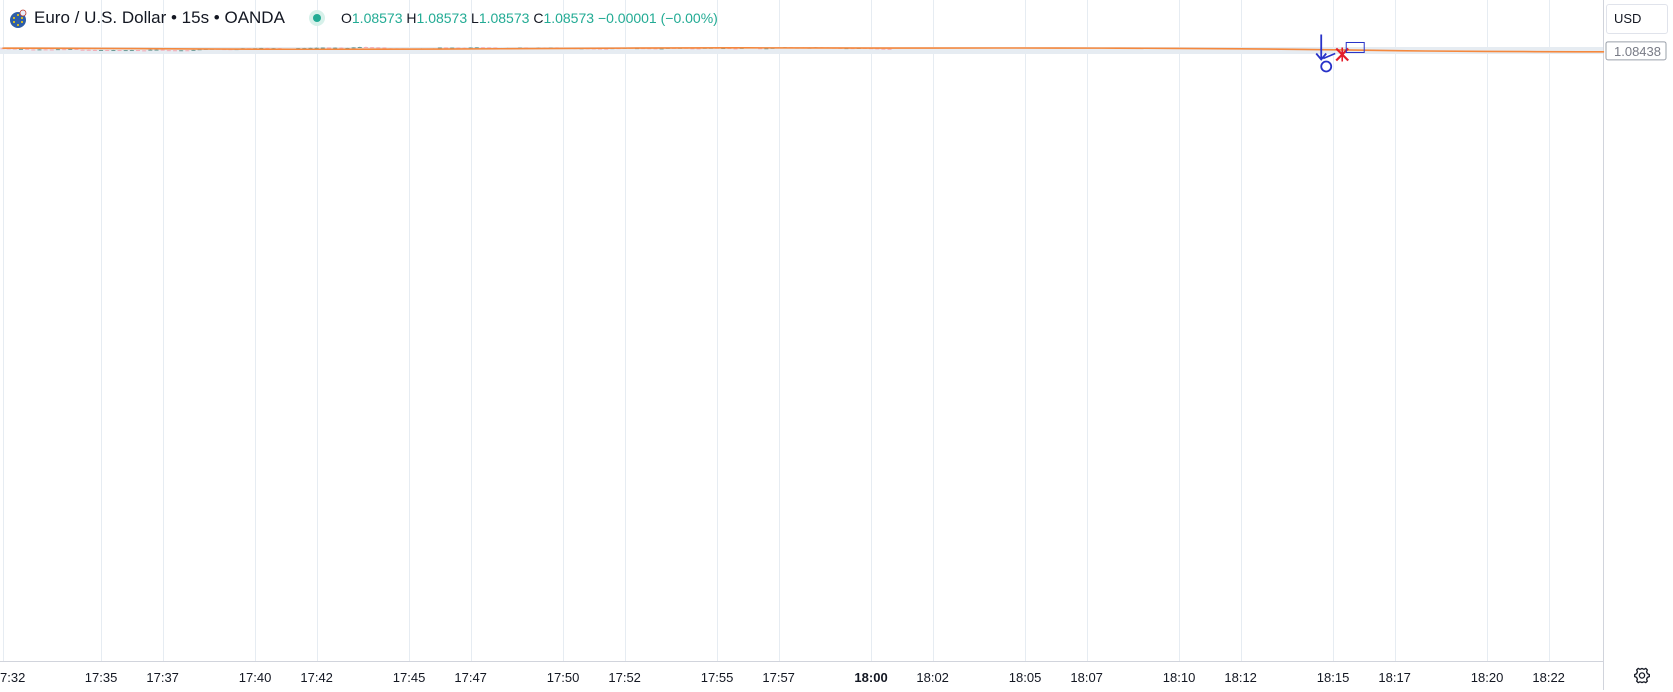 The width and height of the screenshot is (1673, 692). I want to click on x-tick-label: 18:10, so click(1179, 677).